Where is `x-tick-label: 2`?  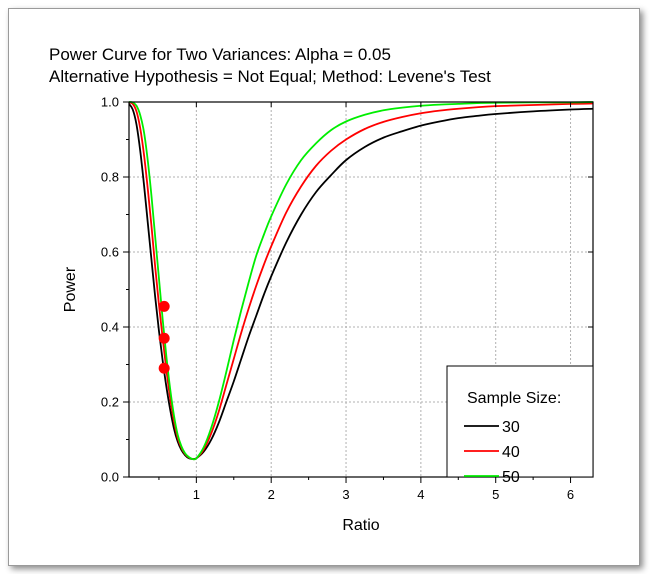
x-tick-label: 2 is located at coordinates (271, 494).